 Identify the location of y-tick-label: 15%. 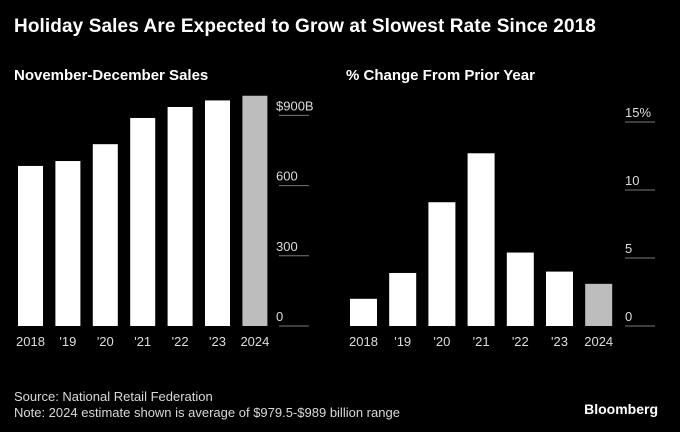
(638, 112).